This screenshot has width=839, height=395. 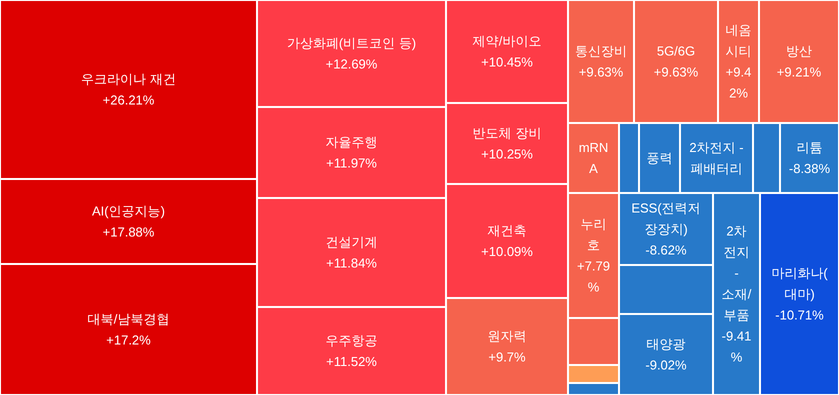 What do you see at coordinates (352, 142) in the screenshot?
I see `category-label: 자율주행` at bounding box center [352, 142].